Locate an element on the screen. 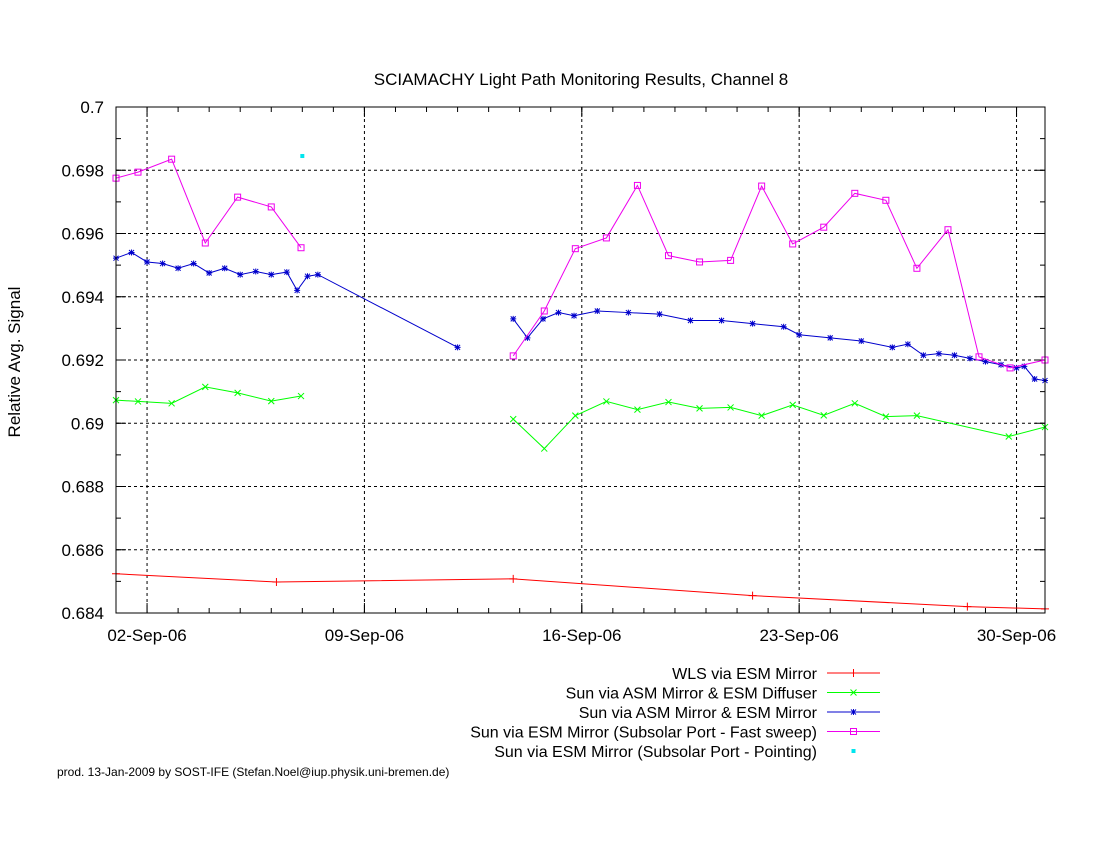 The image size is (1100, 850). y-tick-label: 0.688 is located at coordinates (82, 487).